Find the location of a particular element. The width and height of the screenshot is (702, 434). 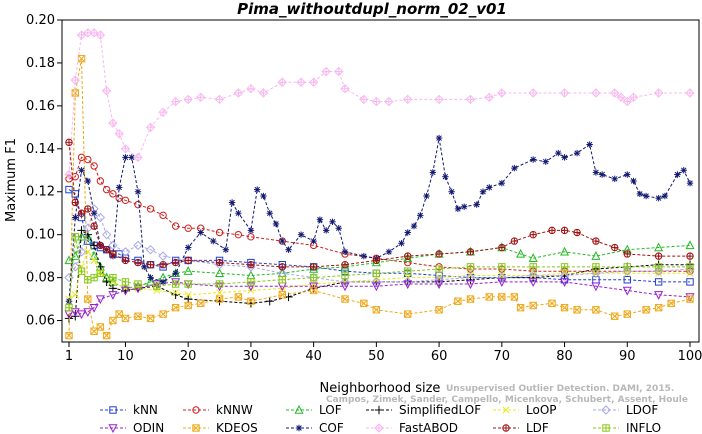

series-line-odin is located at coordinates (379, 298).